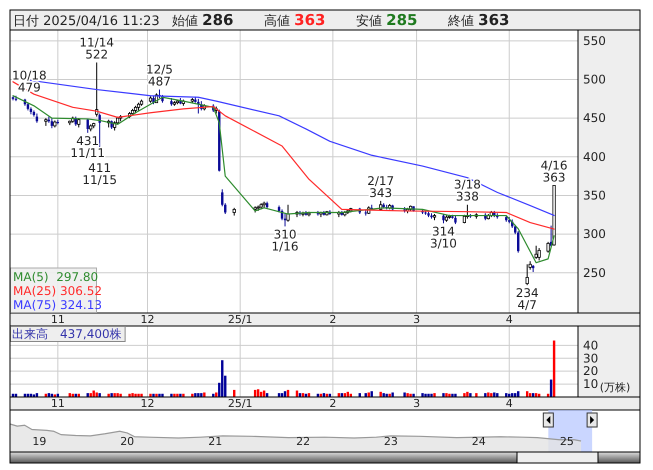  What do you see at coordinates (590, 384) in the screenshot?
I see `y-tick-label: 10` at bounding box center [590, 384].